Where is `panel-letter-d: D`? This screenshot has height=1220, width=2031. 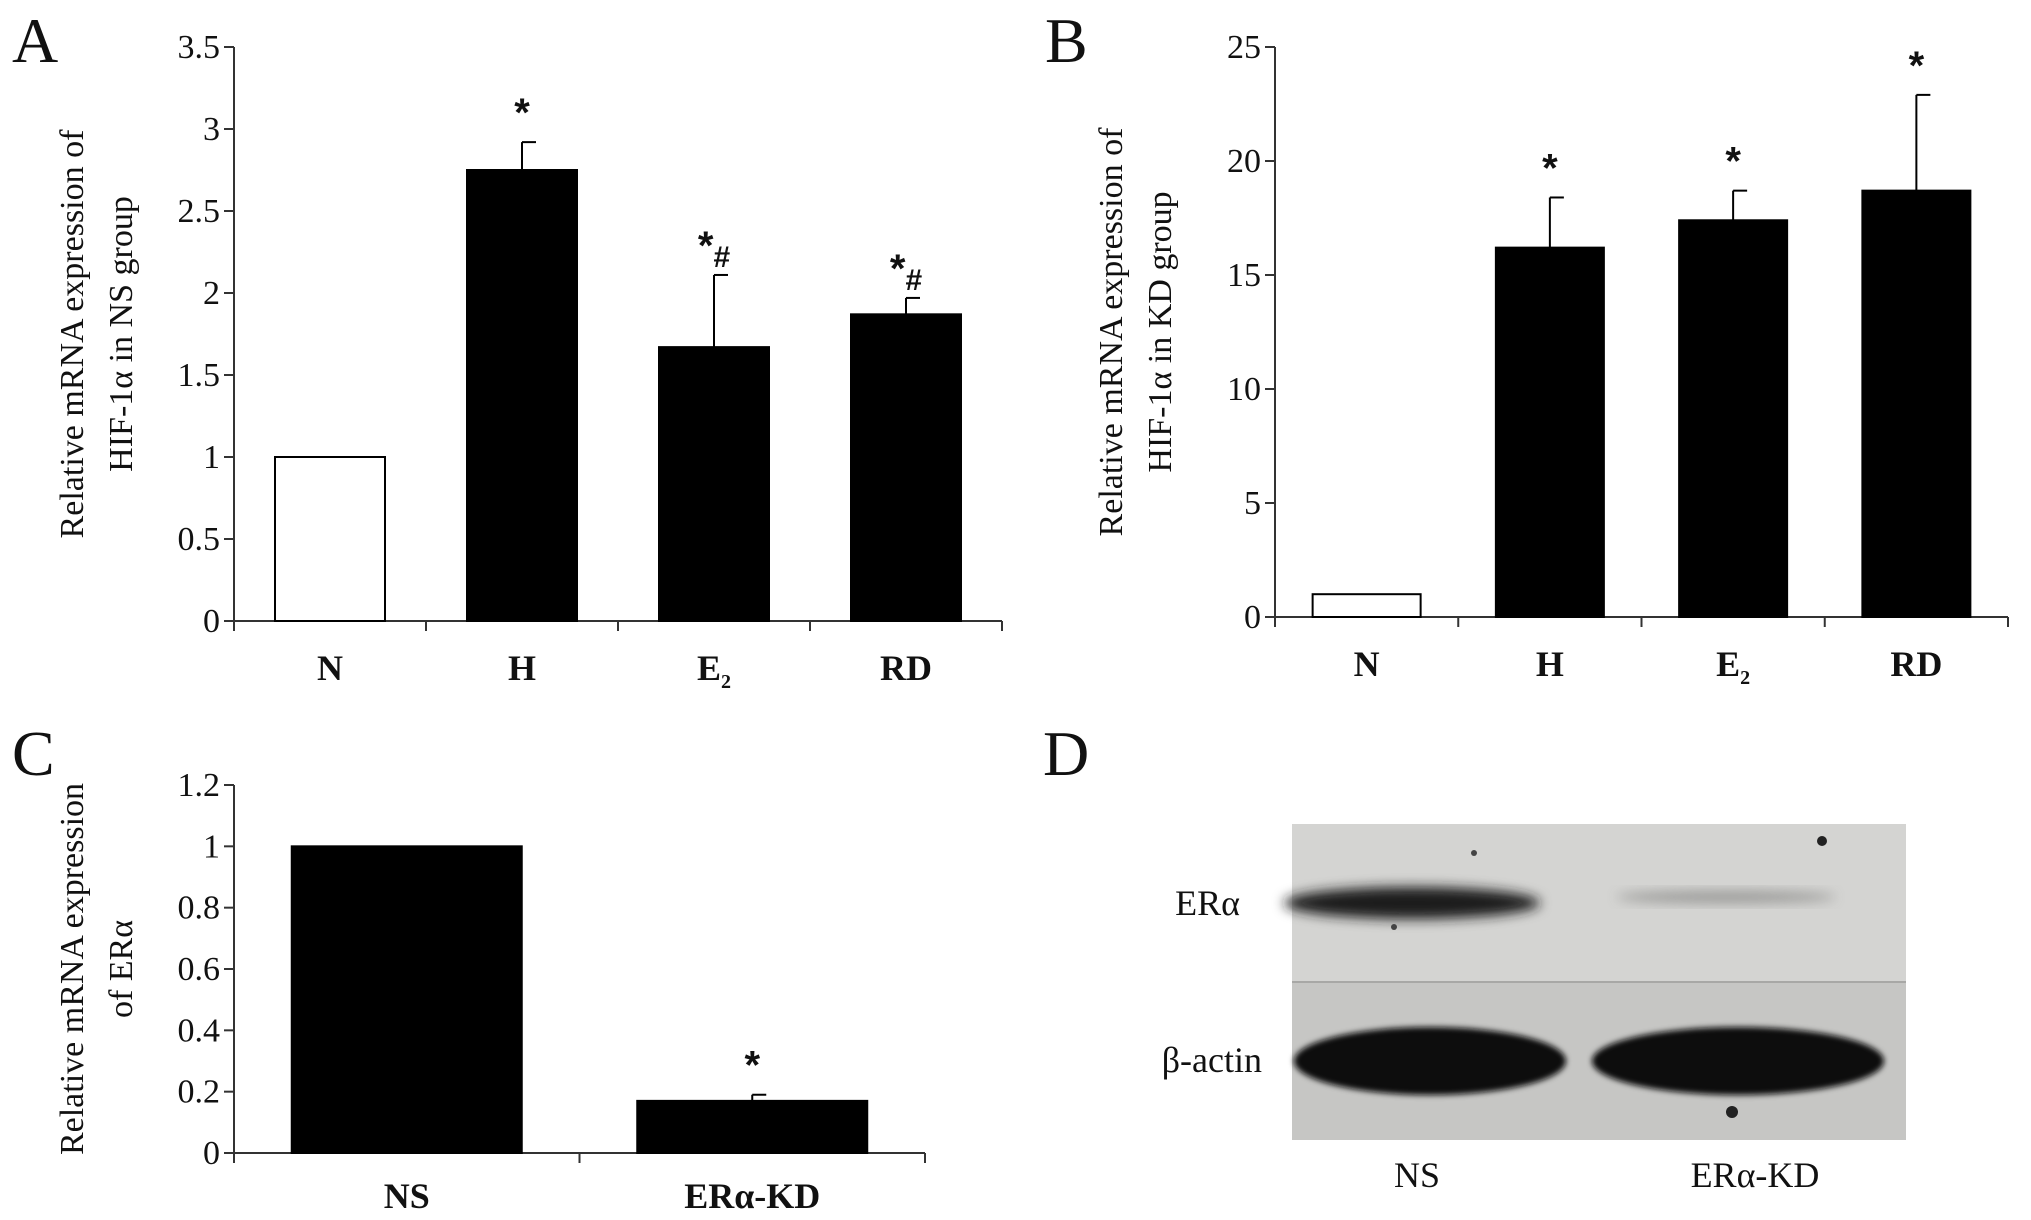
panel-letter-d: D is located at coordinates (1066, 753).